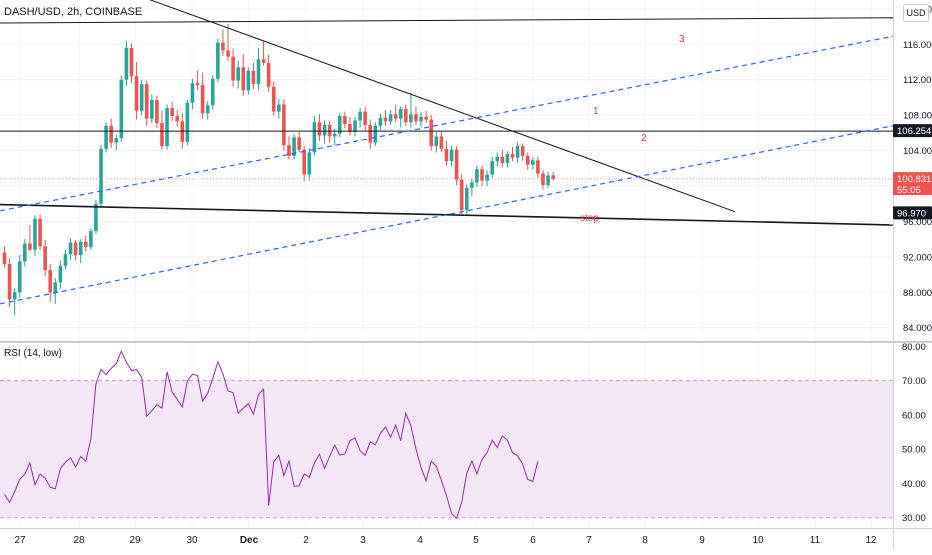  I want to click on time-tick-label-12: 9, so click(702, 540).